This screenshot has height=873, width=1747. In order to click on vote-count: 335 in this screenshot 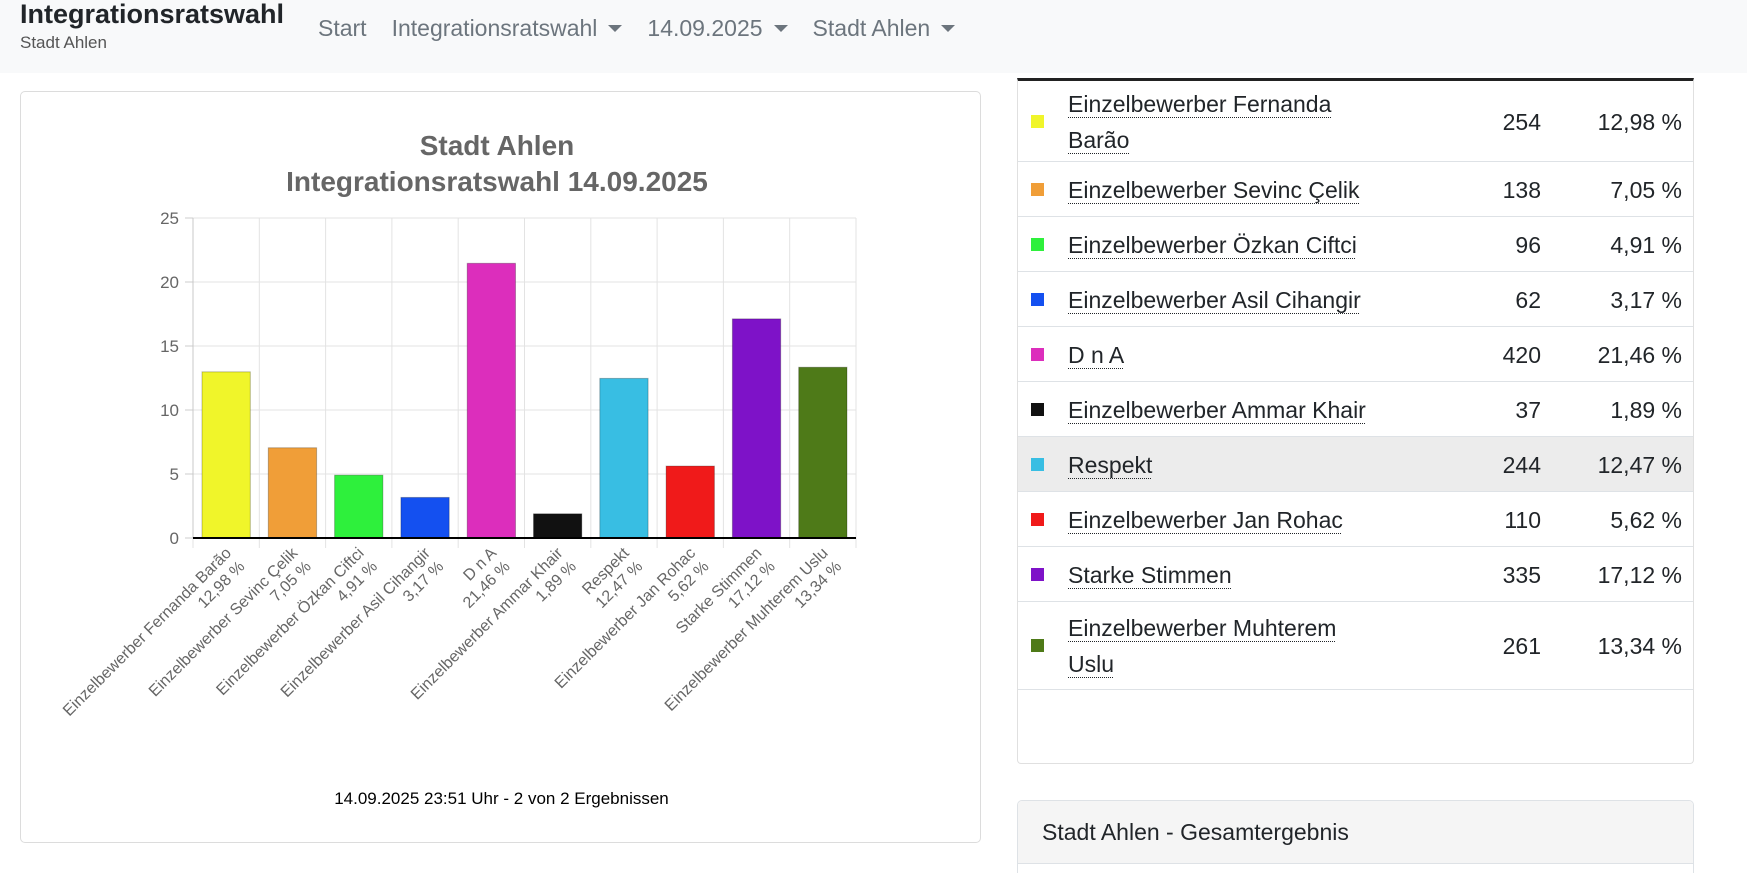, I will do `click(1521, 574)`.